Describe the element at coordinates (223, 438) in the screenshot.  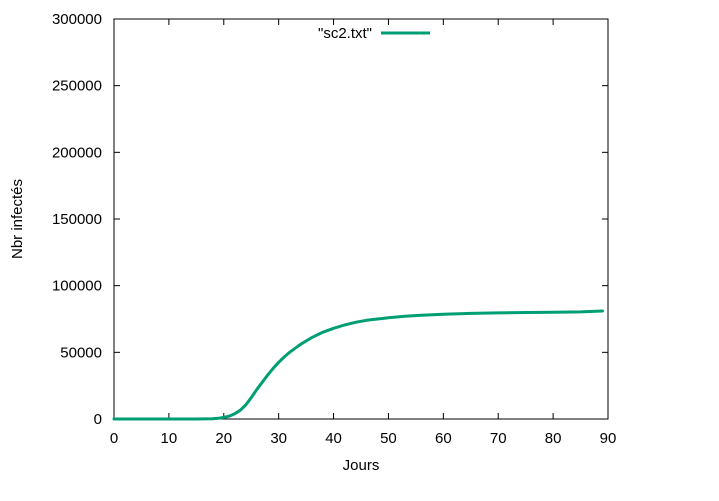
I see `x-tick-label: 20` at that location.